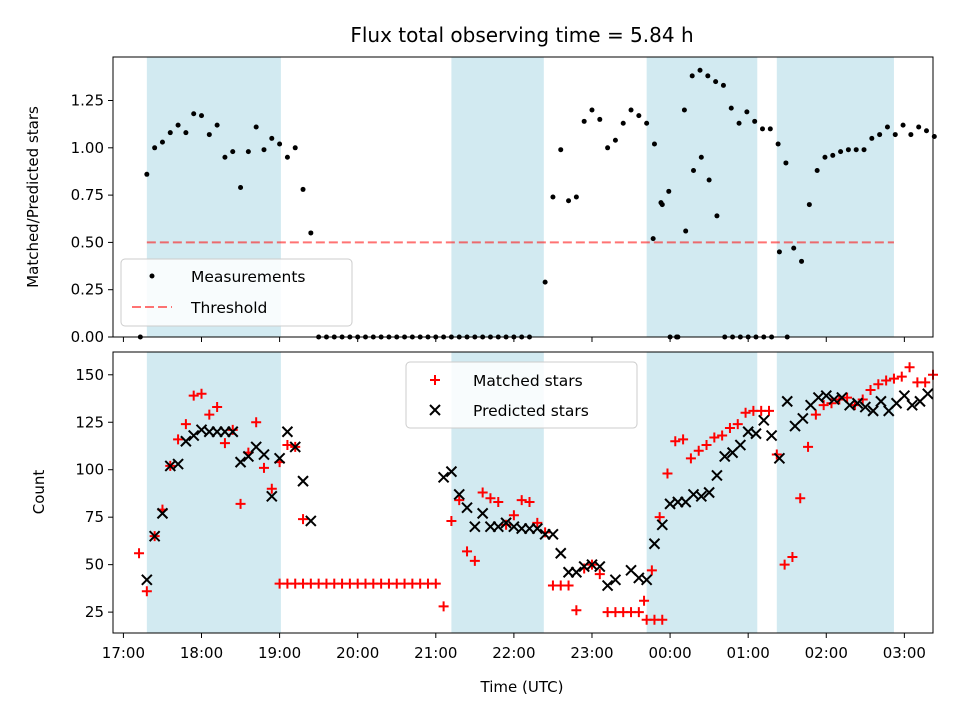 This screenshot has width=960, height=720. What do you see at coordinates (89, 422) in the screenshot?
I see `y-tick-label: 125` at bounding box center [89, 422].